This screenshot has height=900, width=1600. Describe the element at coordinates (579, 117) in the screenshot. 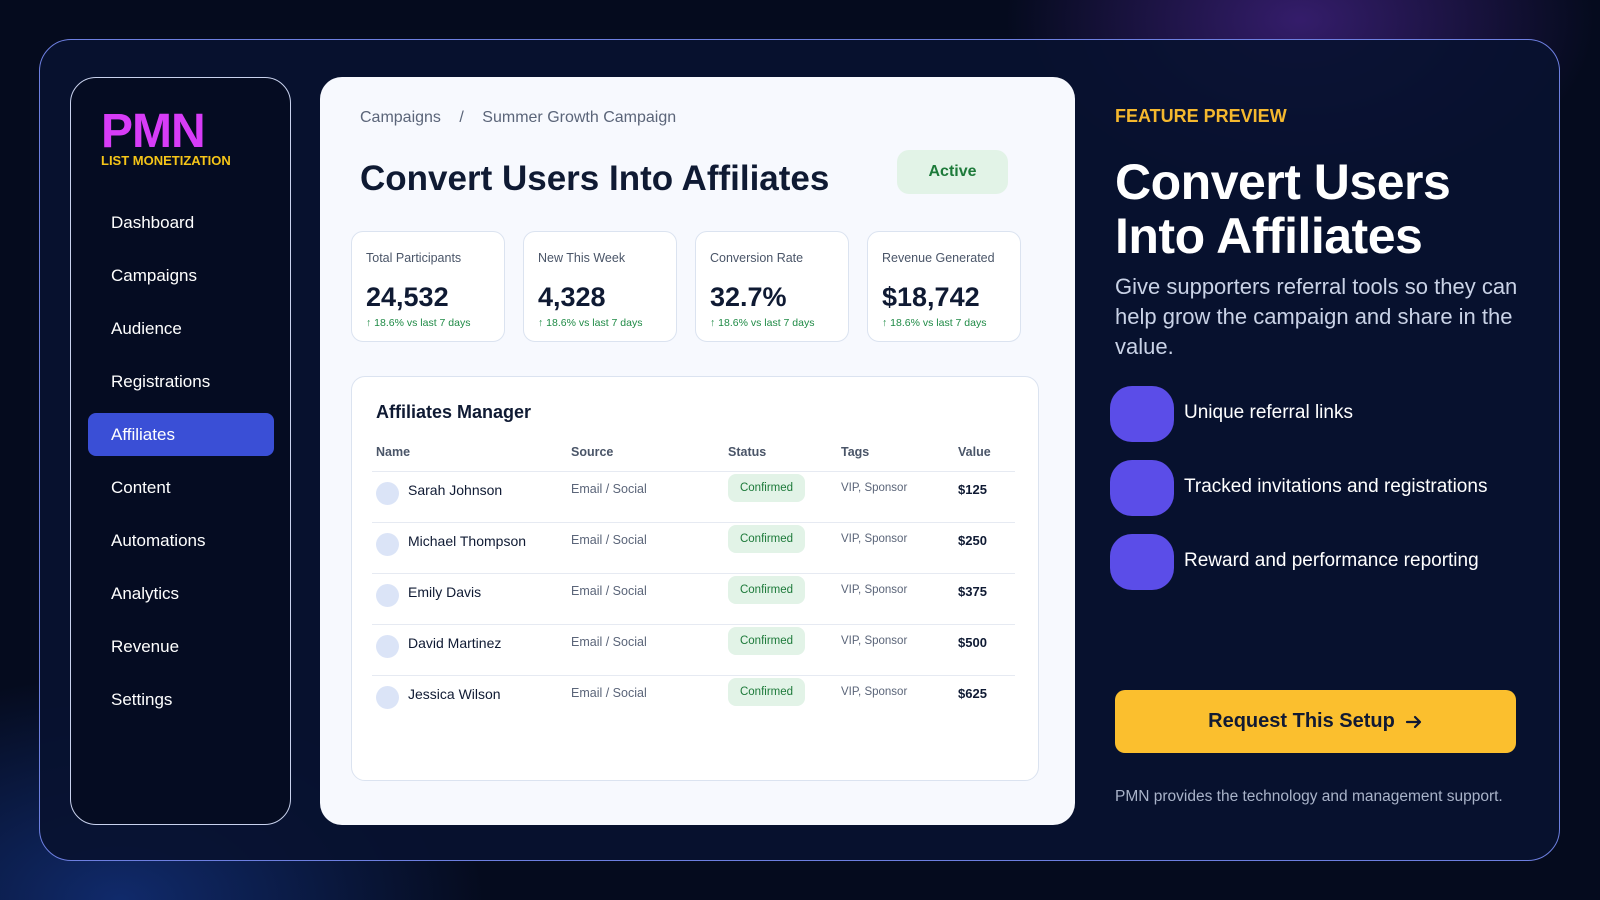

I see `breadcrumb-current: Summer Growth Campaign` at that location.